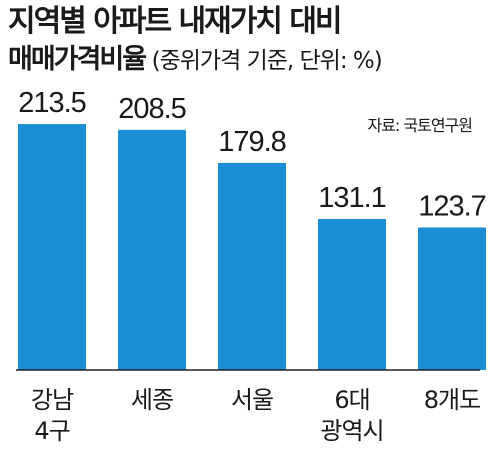 The image size is (500, 452). I want to click on subtitle-unit: (중위가격 기준, 단위: %), so click(267, 61).